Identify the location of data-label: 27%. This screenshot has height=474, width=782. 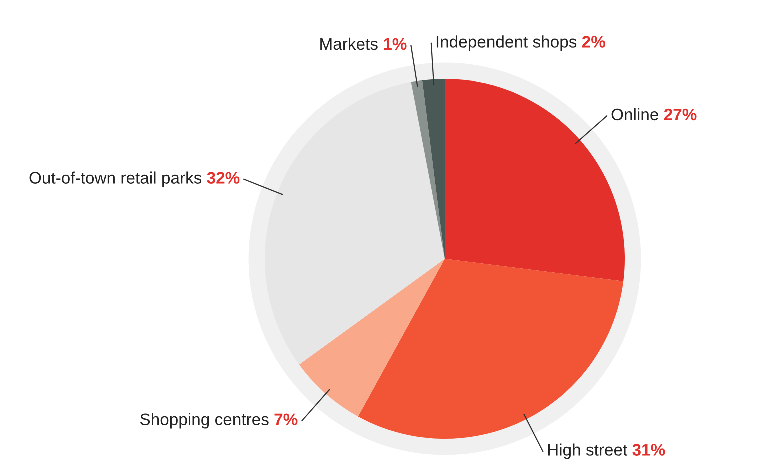
(680, 114).